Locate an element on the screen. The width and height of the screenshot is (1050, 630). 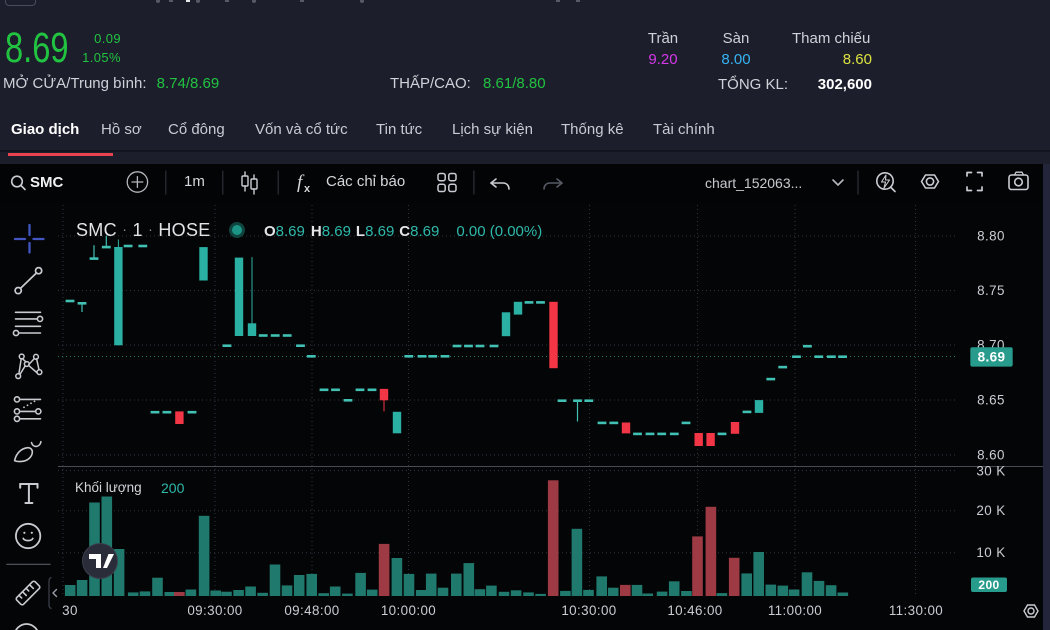
svg-text: 10:00:00 is located at coordinates (408, 610).